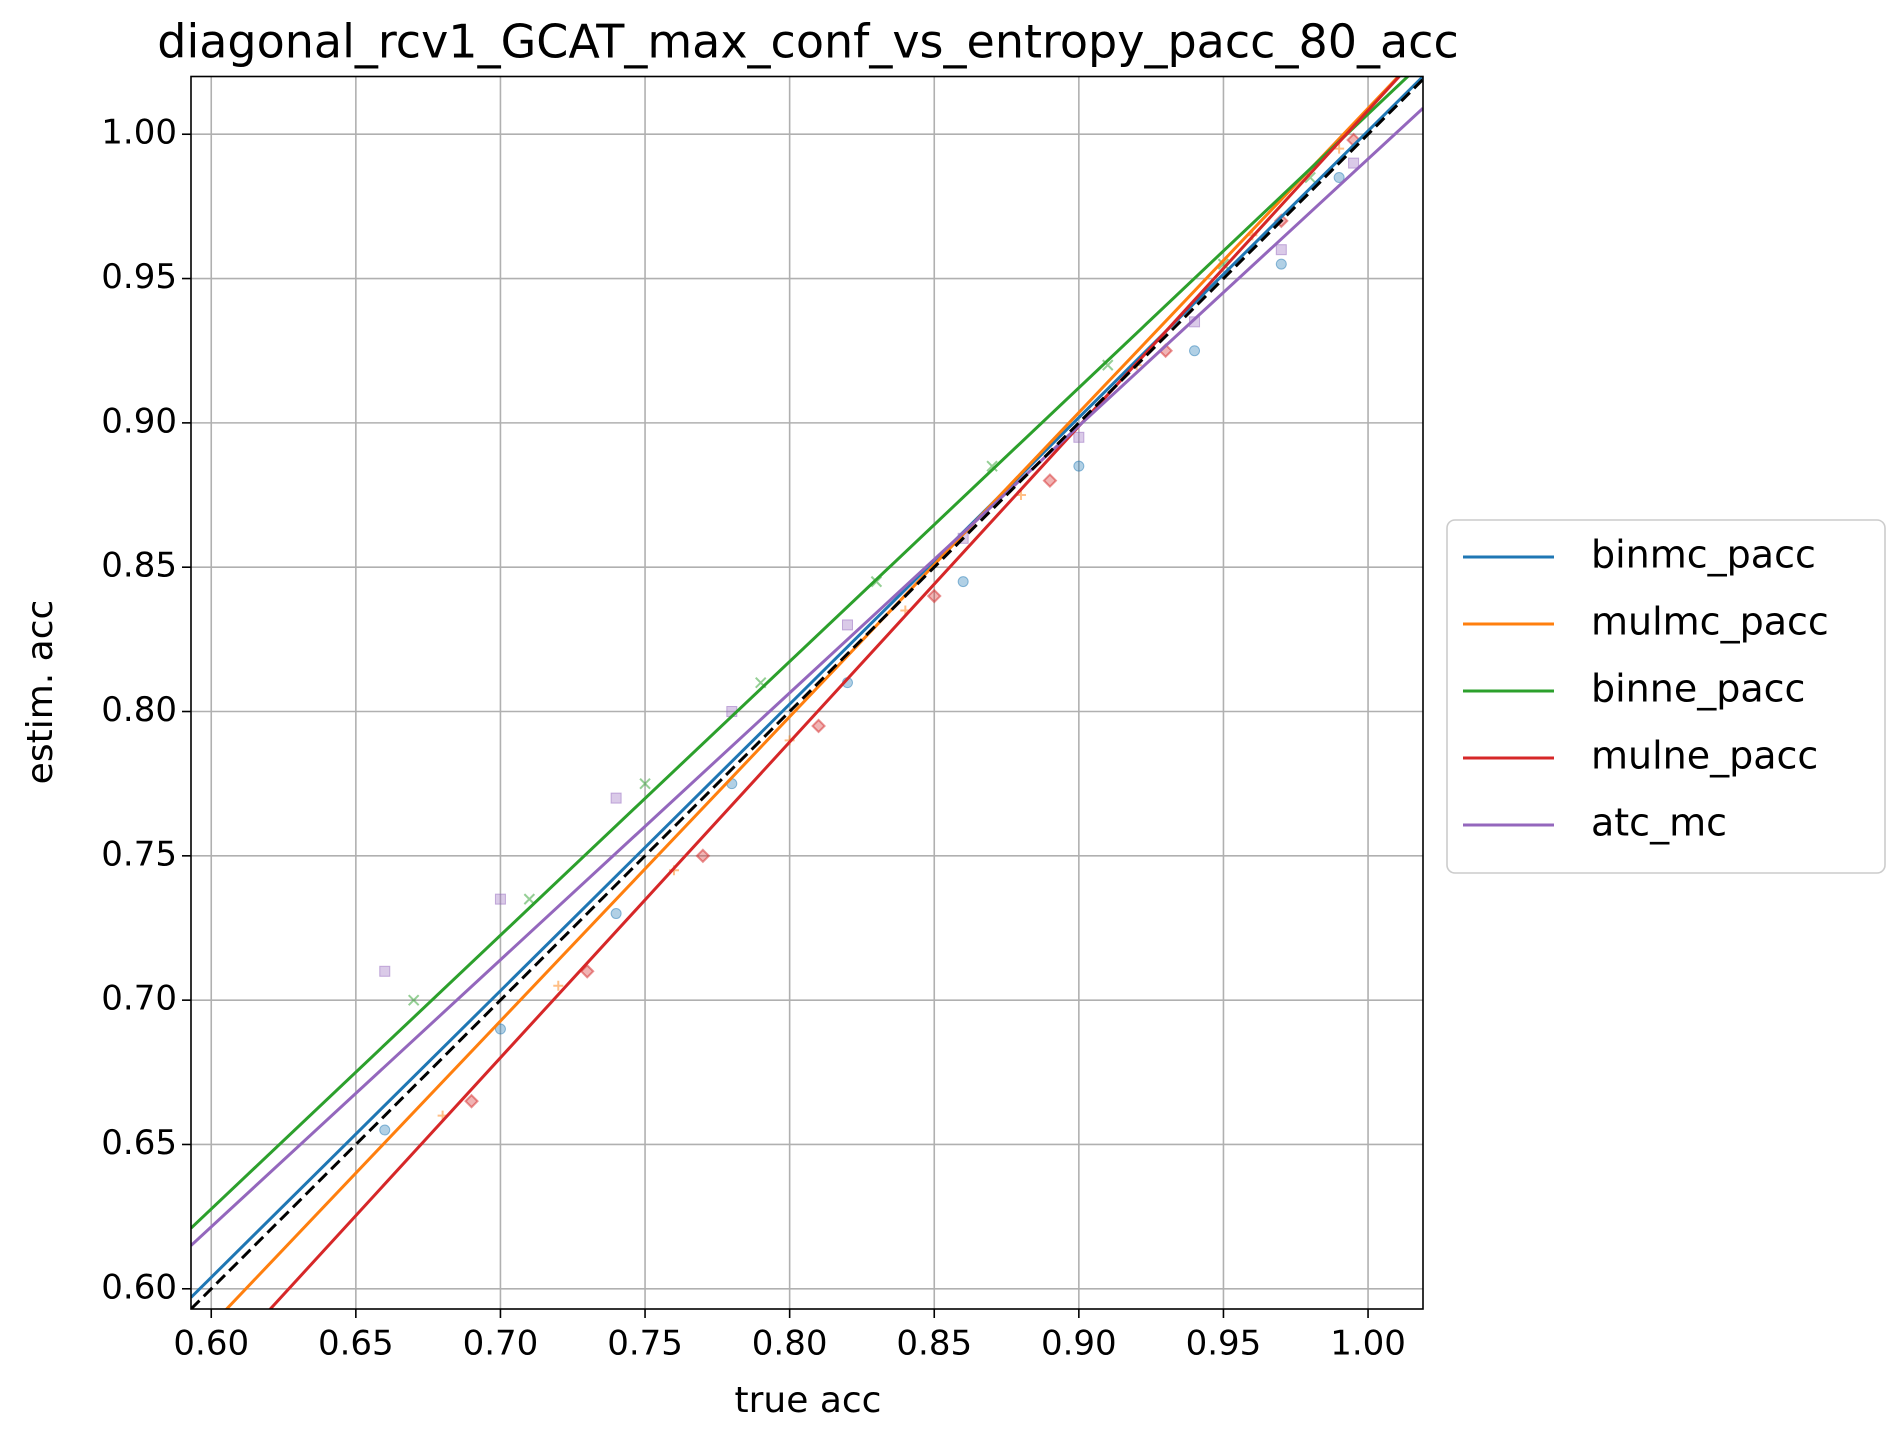 This screenshot has width=1904, height=1446. What do you see at coordinates (139, 999) in the screenshot?
I see `y-tick-label: 0.70` at bounding box center [139, 999].